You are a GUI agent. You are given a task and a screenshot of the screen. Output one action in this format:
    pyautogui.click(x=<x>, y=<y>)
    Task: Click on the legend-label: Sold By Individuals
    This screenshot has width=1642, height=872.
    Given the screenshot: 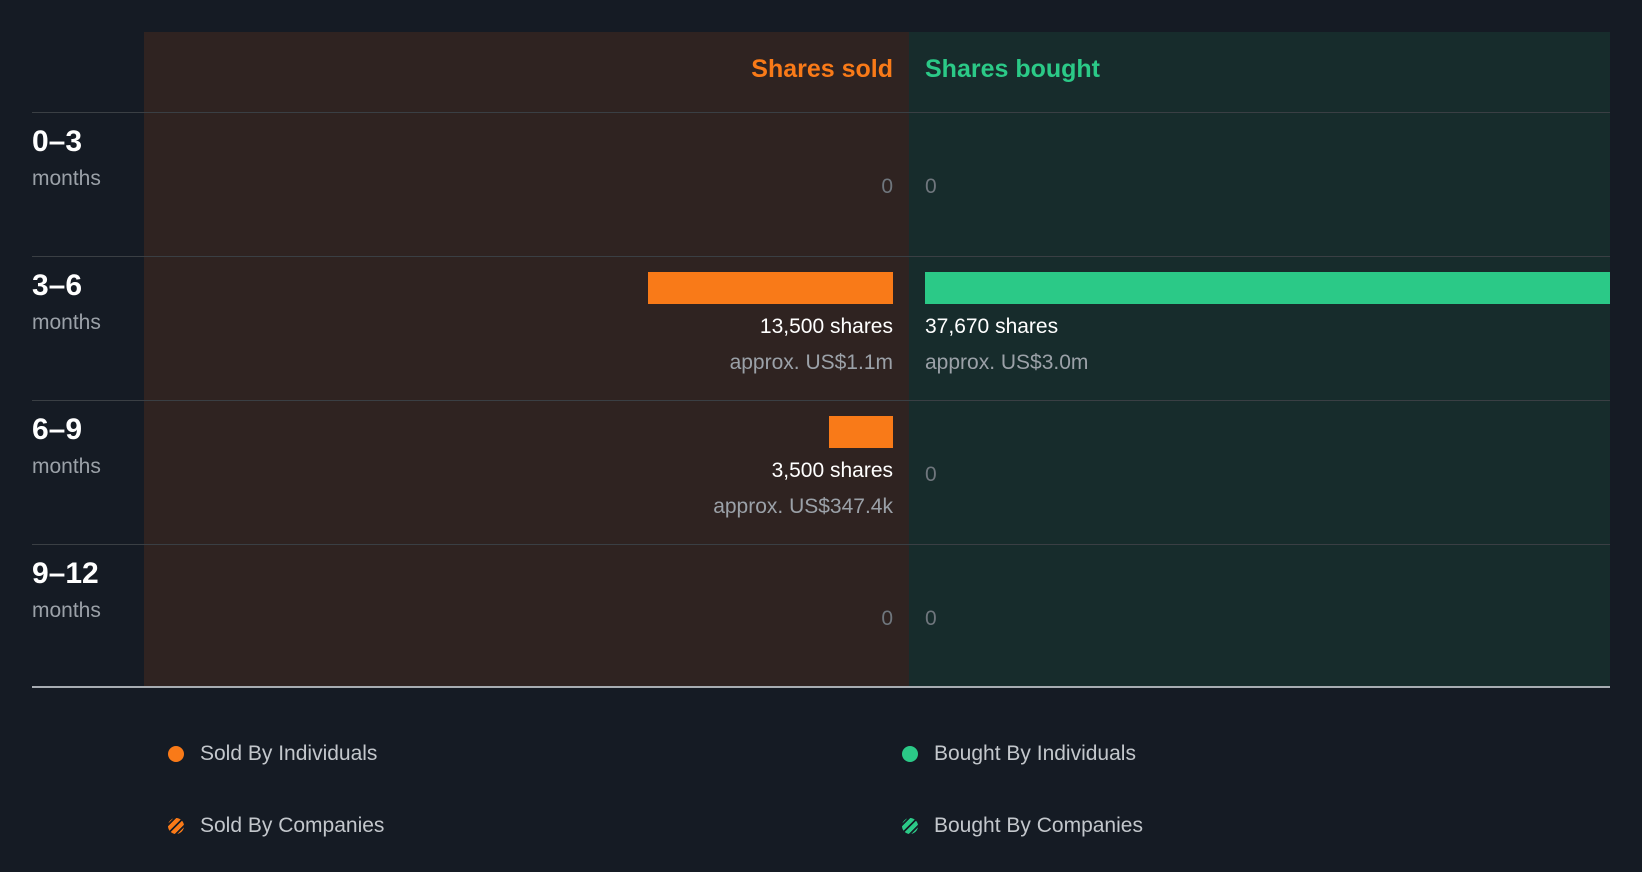 What is the action you would take?
    pyautogui.click(x=289, y=753)
    